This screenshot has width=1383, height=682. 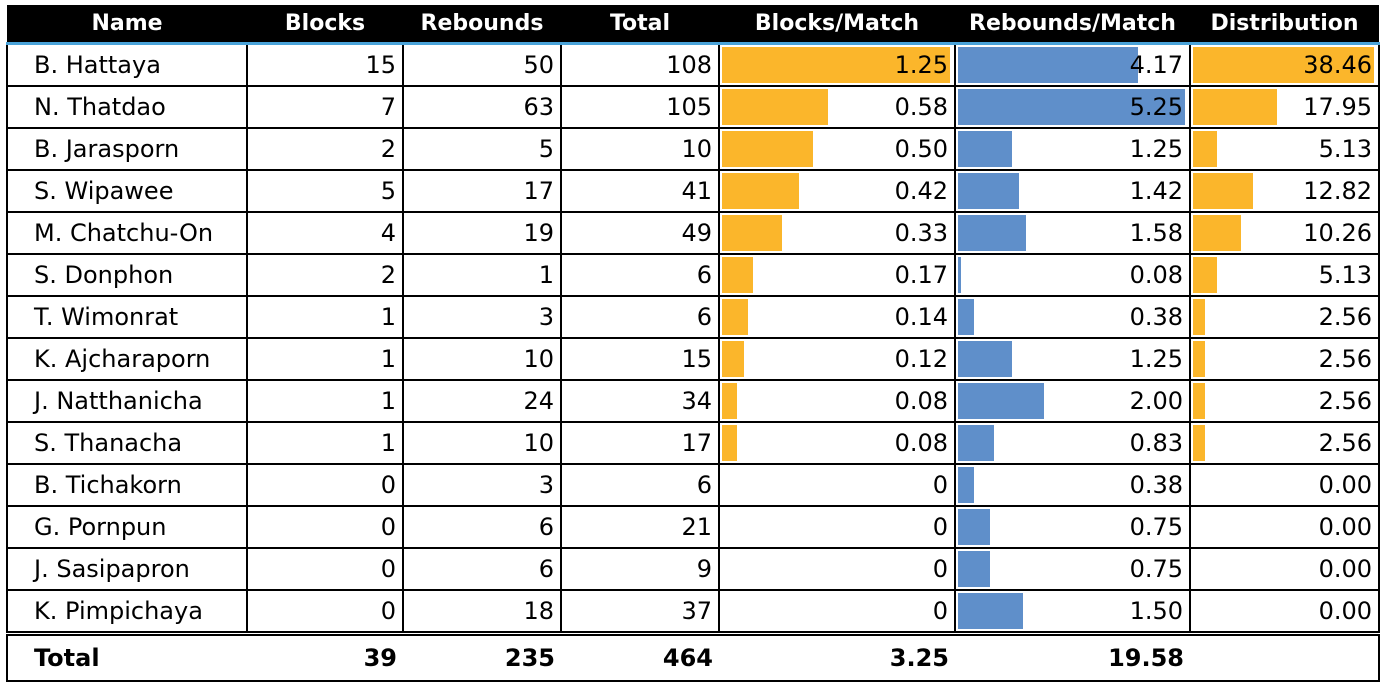 I want to click on rebounds-per-match-cell-value: 1.42, so click(x=1156, y=191).